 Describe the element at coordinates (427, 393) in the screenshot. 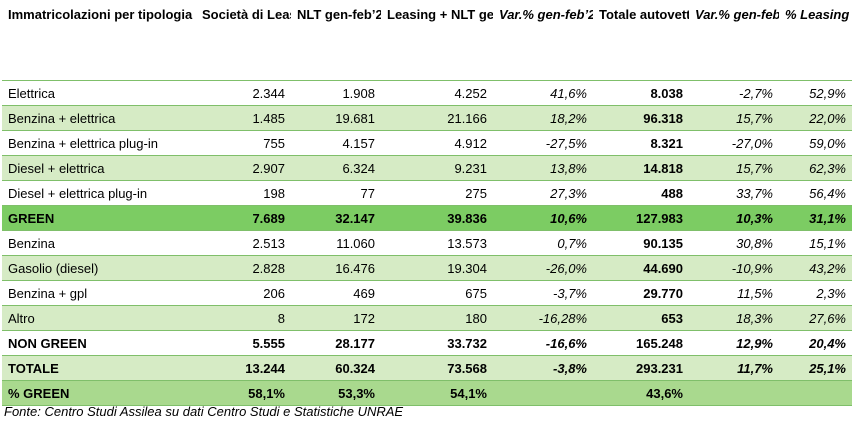

I see `table-row: % GREEN 58,1% 53,3% 54,1% 43,6%` at that location.